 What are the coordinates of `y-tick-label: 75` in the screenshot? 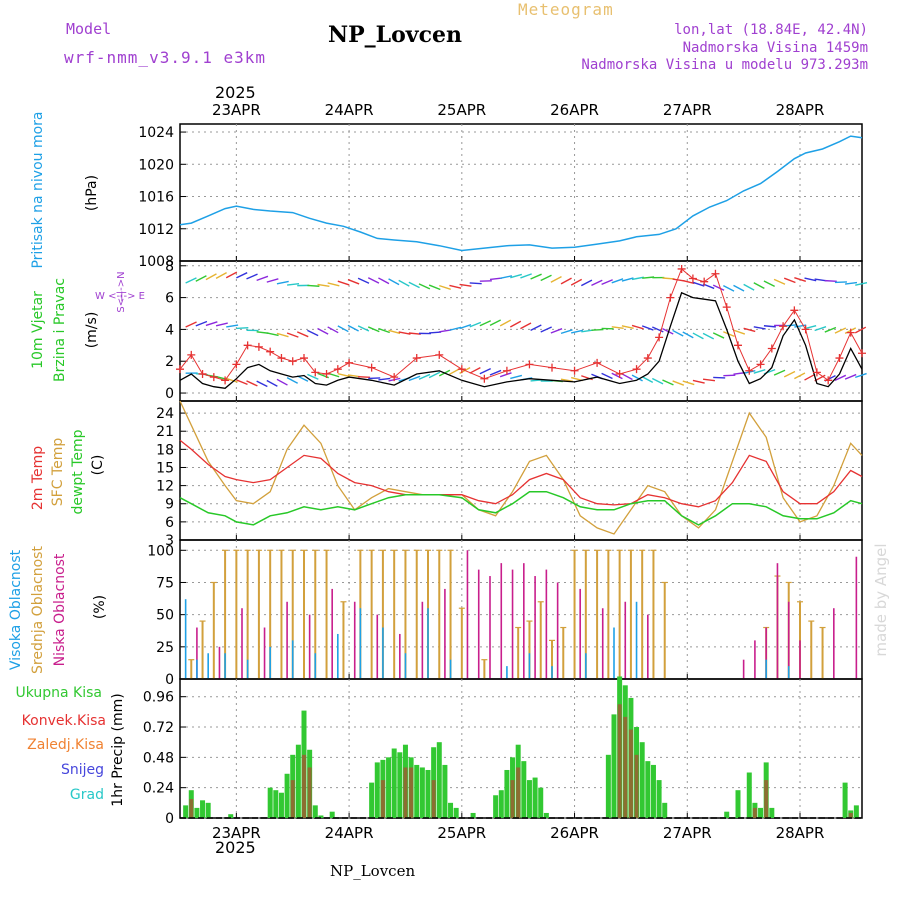 It's located at (165, 583).